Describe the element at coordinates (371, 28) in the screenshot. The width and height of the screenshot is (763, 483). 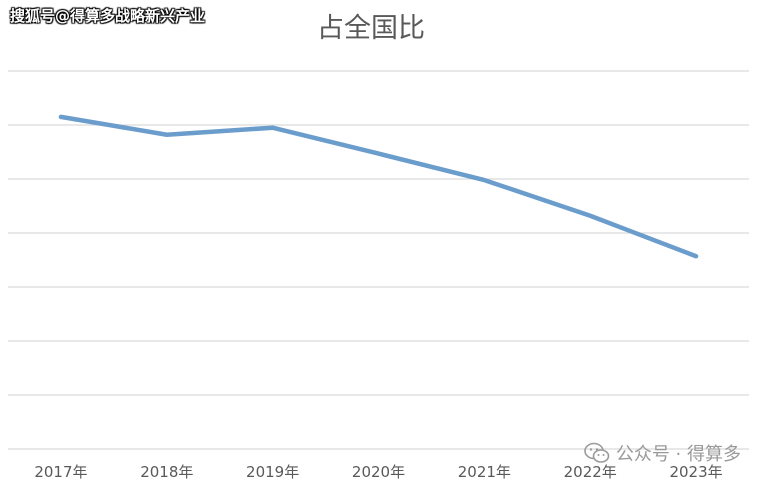
I see `chart-title: 占全国比` at that location.